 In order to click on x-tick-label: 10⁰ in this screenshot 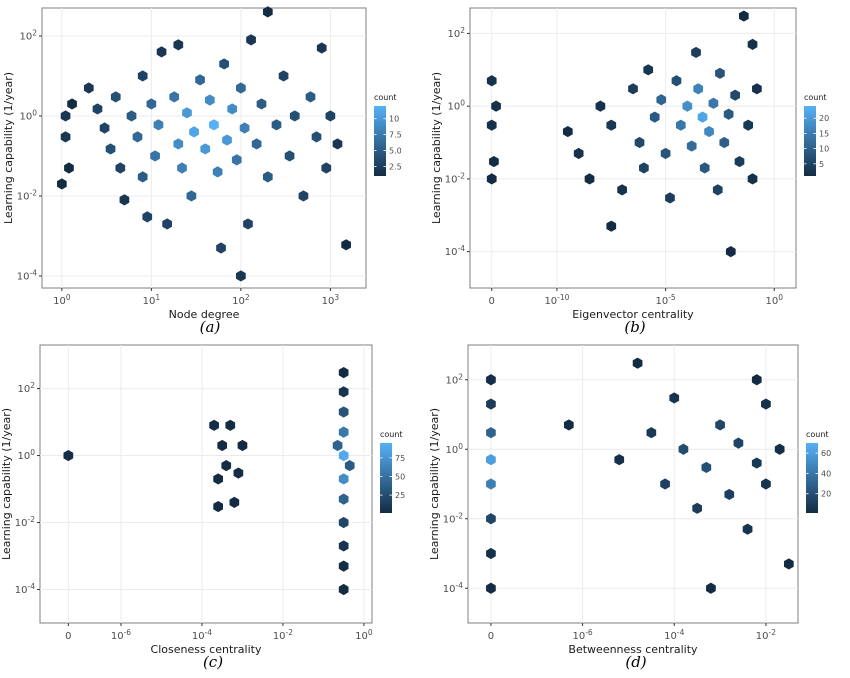, I will do `click(364, 635)`.